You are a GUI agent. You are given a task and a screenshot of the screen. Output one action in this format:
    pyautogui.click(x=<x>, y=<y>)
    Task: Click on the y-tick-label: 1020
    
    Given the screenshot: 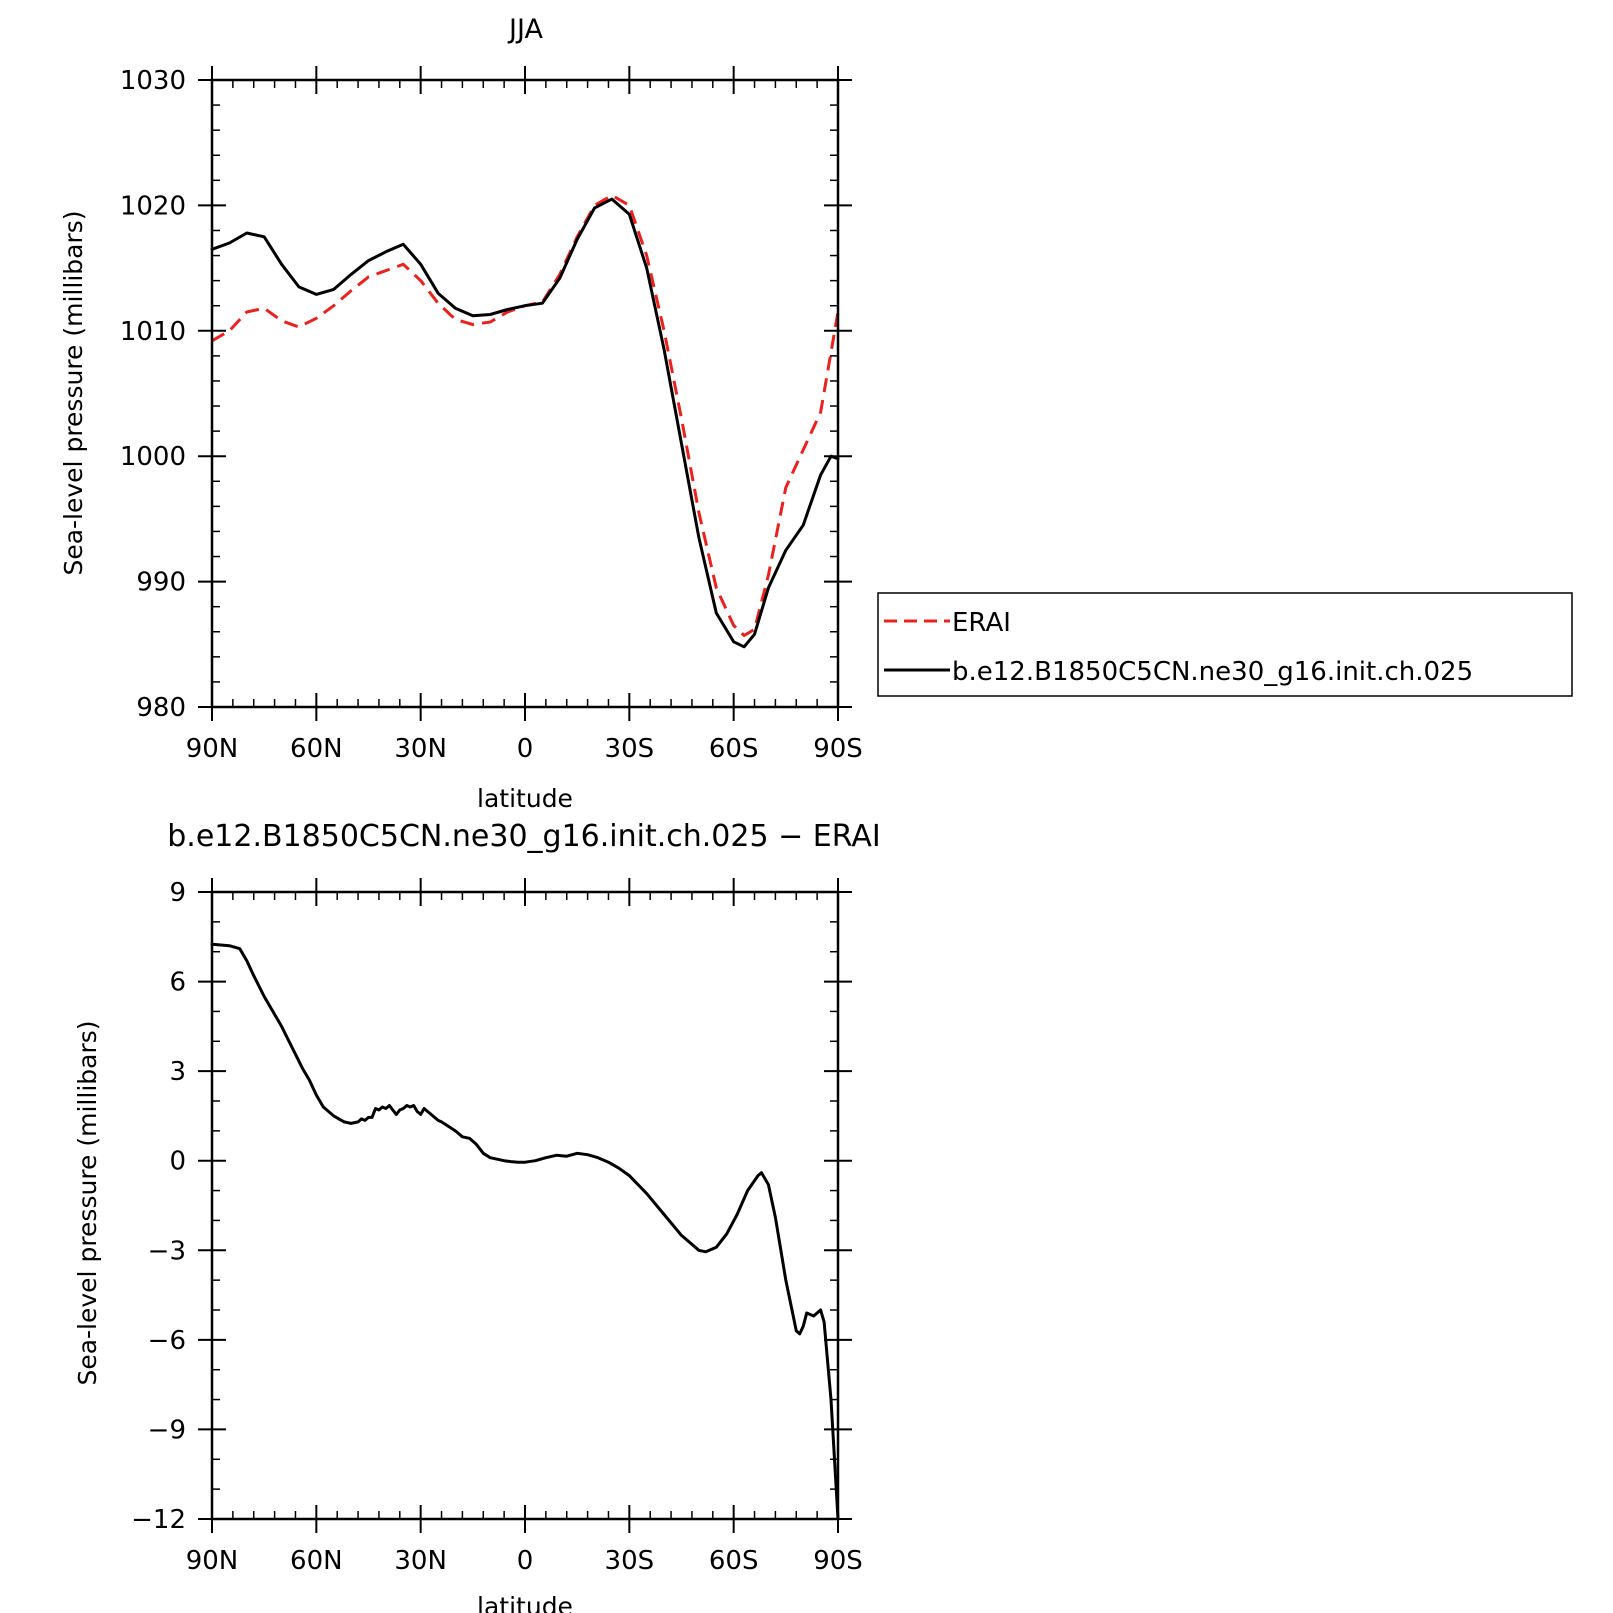 What is the action you would take?
    pyautogui.click(x=153, y=206)
    